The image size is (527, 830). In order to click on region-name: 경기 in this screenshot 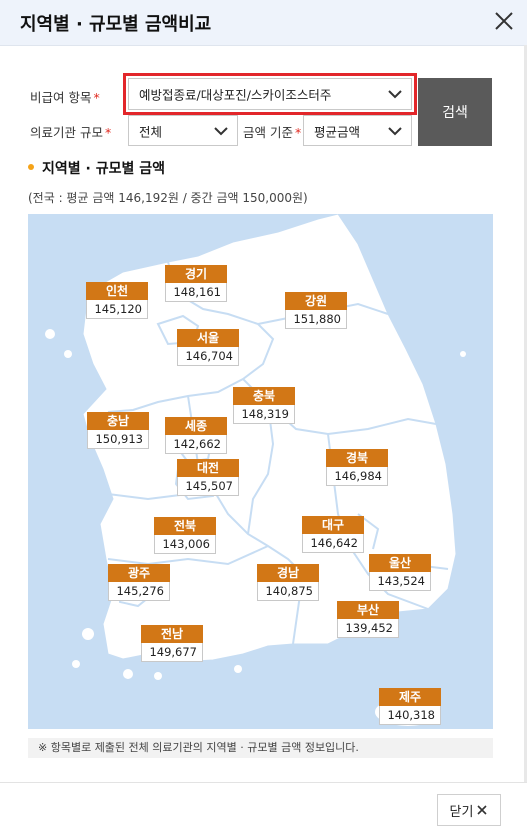, I will do `click(196, 274)`.